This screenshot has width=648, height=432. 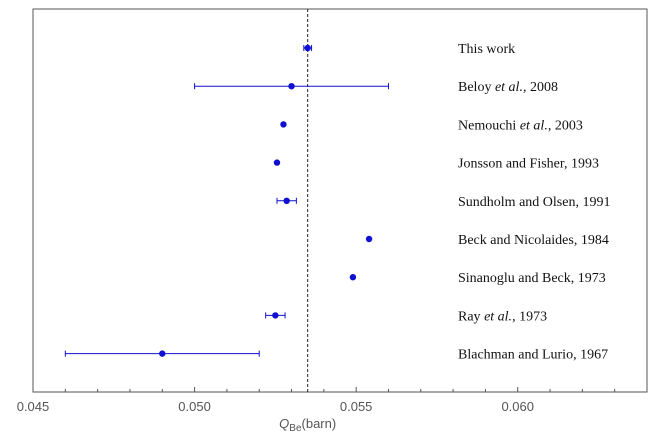 What do you see at coordinates (517, 406) in the screenshot?
I see `x-tick-label-3: 0.060` at bounding box center [517, 406].